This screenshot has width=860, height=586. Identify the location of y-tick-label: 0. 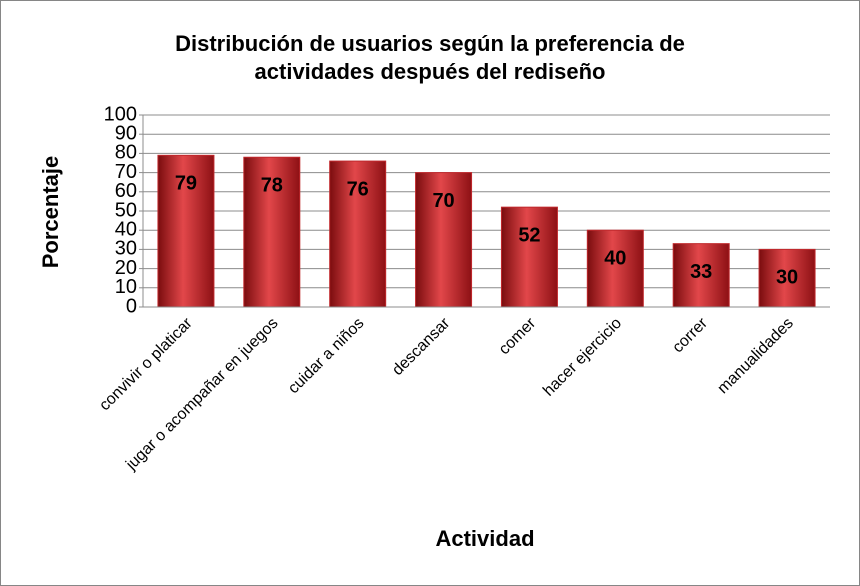
(131, 306).